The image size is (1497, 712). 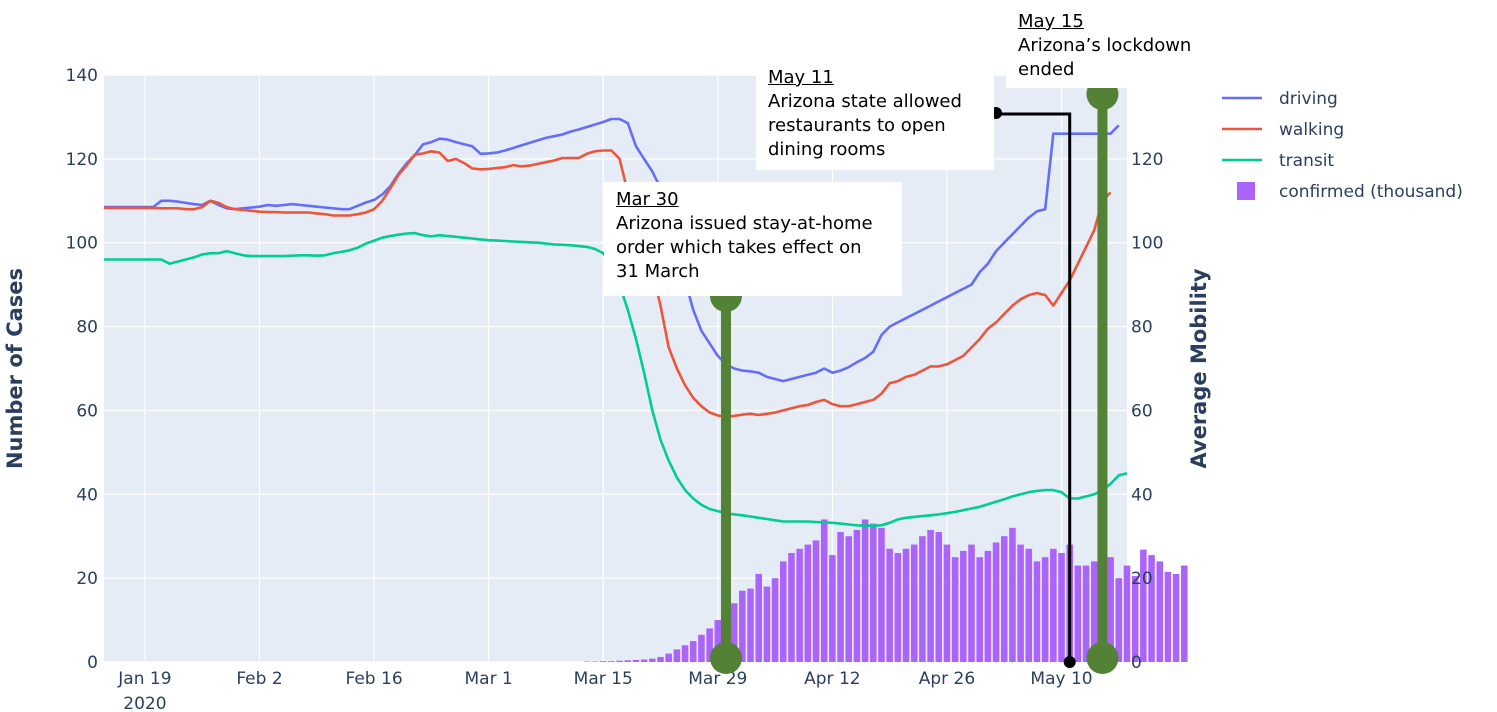 What do you see at coordinates (374, 679) in the screenshot?
I see `x-tick-label: Feb 16` at bounding box center [374, 679].